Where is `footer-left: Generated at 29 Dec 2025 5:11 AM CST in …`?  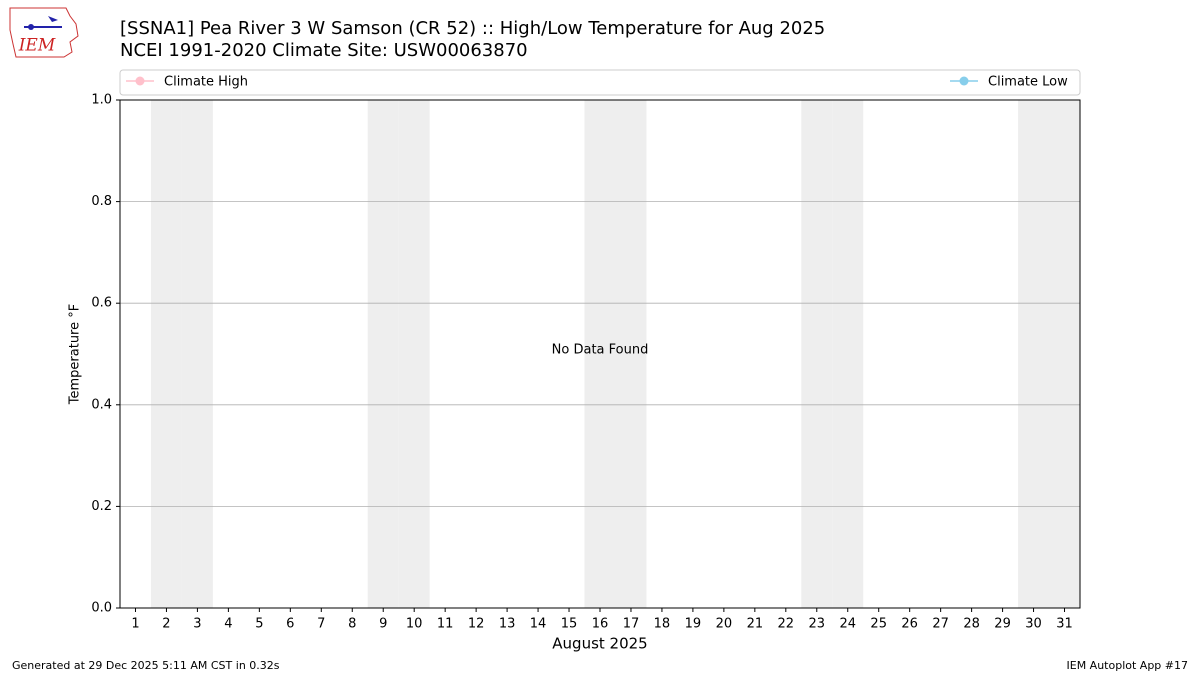 footer-left: Generated at 29 Dec 2025 5:11 AM CST in … is located at coordinates (146, 665).